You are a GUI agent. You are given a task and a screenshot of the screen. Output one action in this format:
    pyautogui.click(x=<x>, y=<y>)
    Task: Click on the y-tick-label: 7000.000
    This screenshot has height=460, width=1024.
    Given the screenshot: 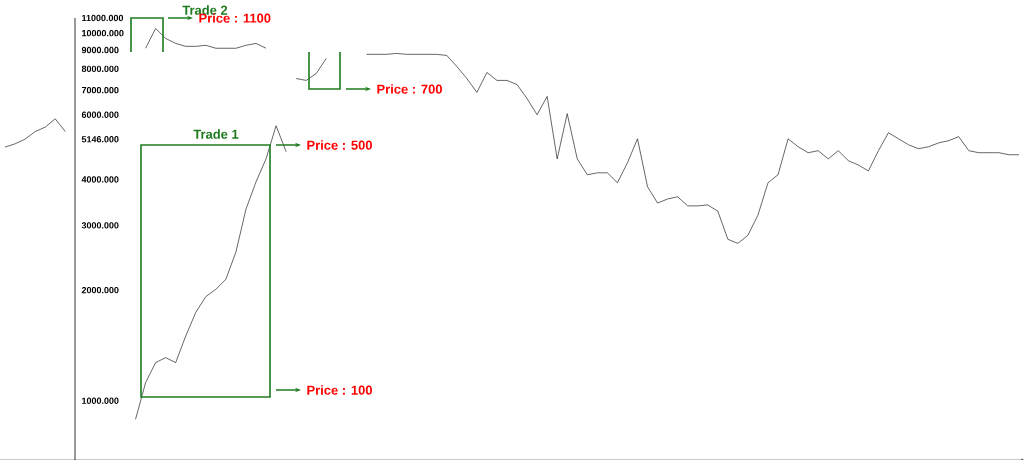 What is the action you would take?
    pyautogui.click(x=100, y=90)
    